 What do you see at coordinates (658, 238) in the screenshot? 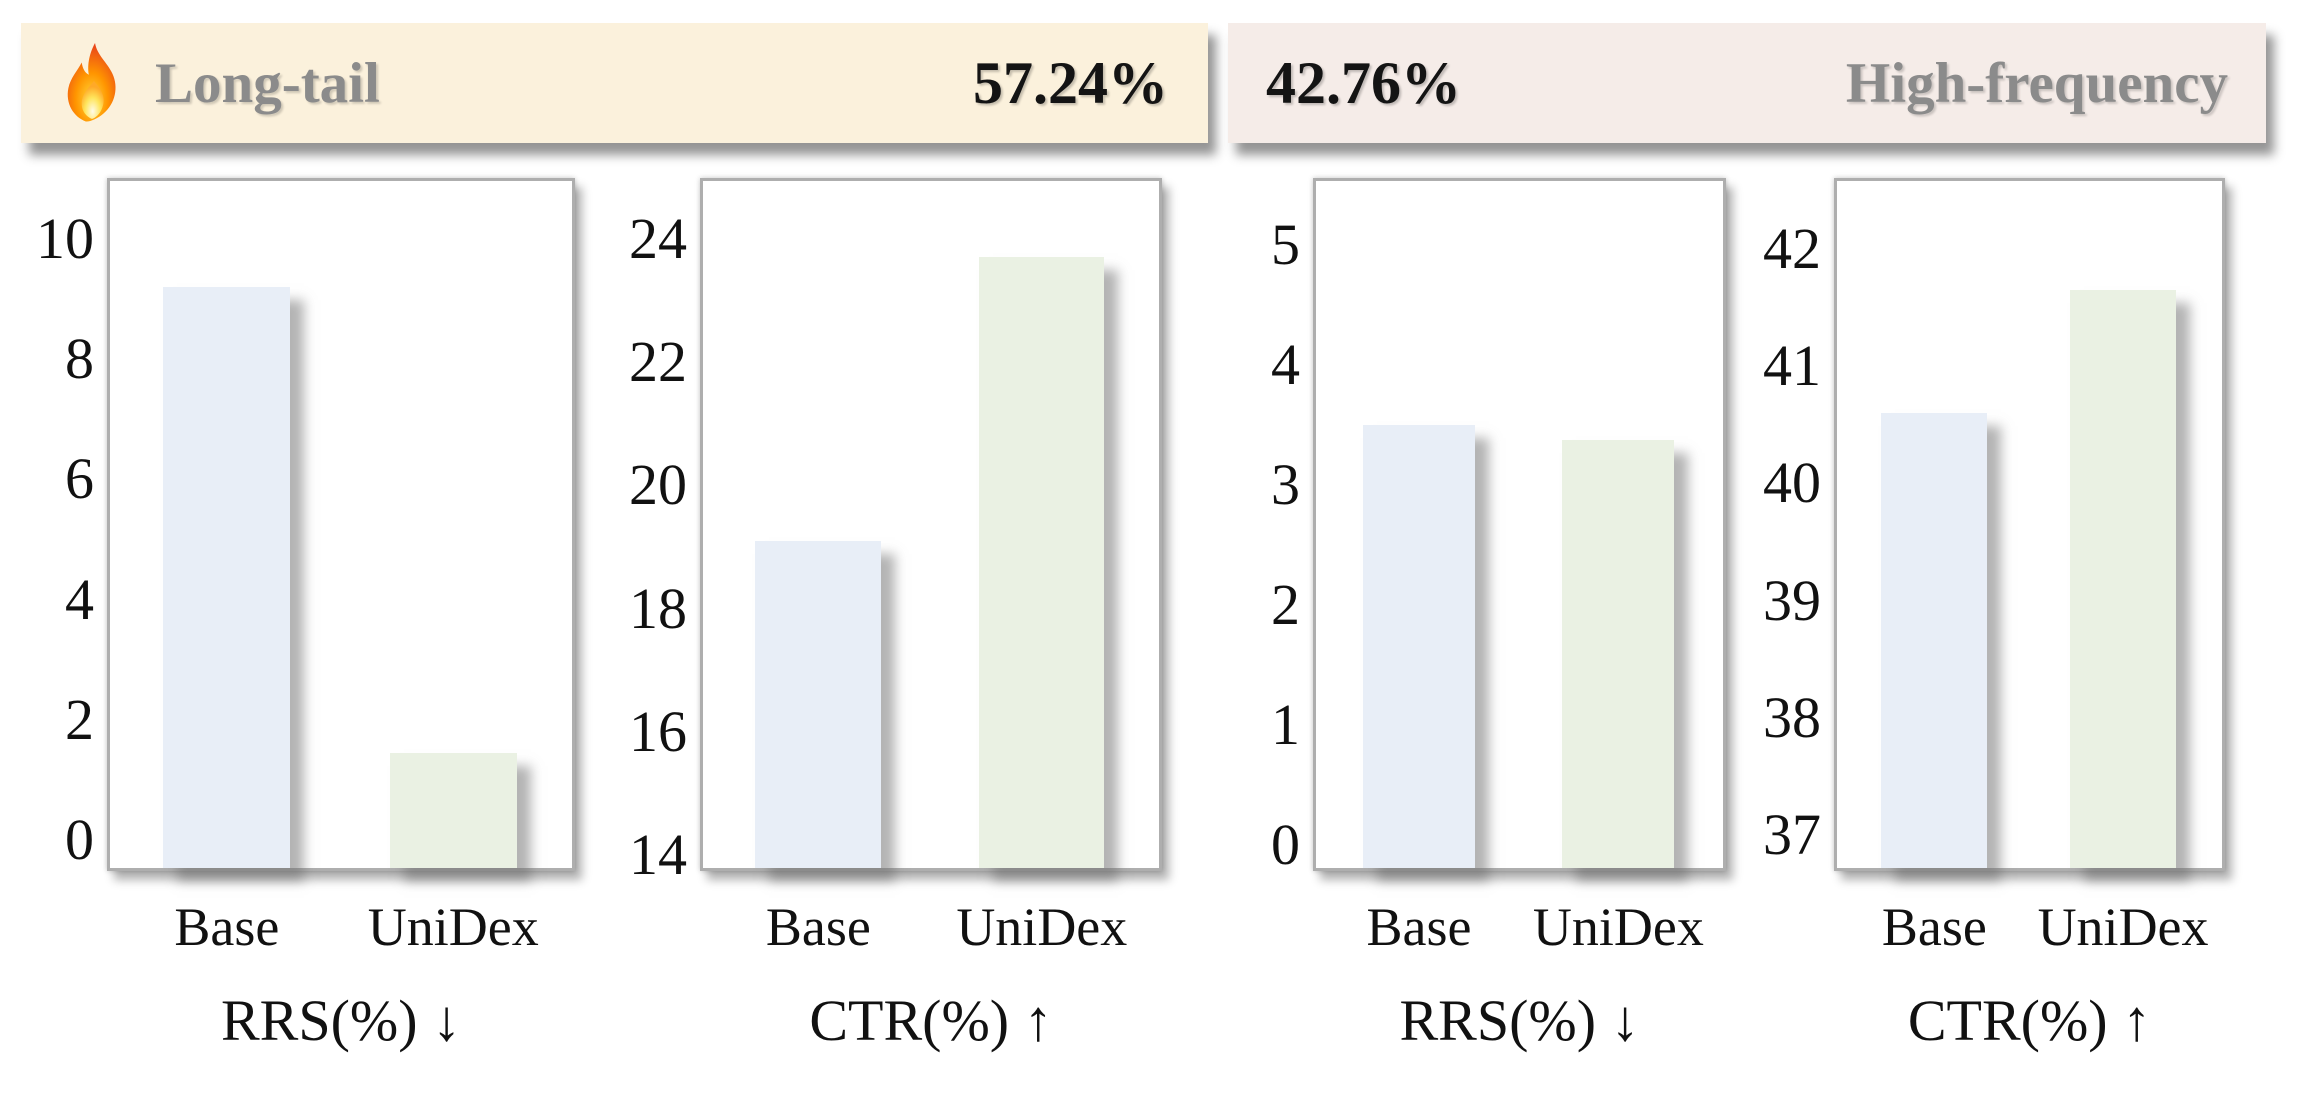
I see `y-axis-tick-label: 24` at bounding box center [658, 238].